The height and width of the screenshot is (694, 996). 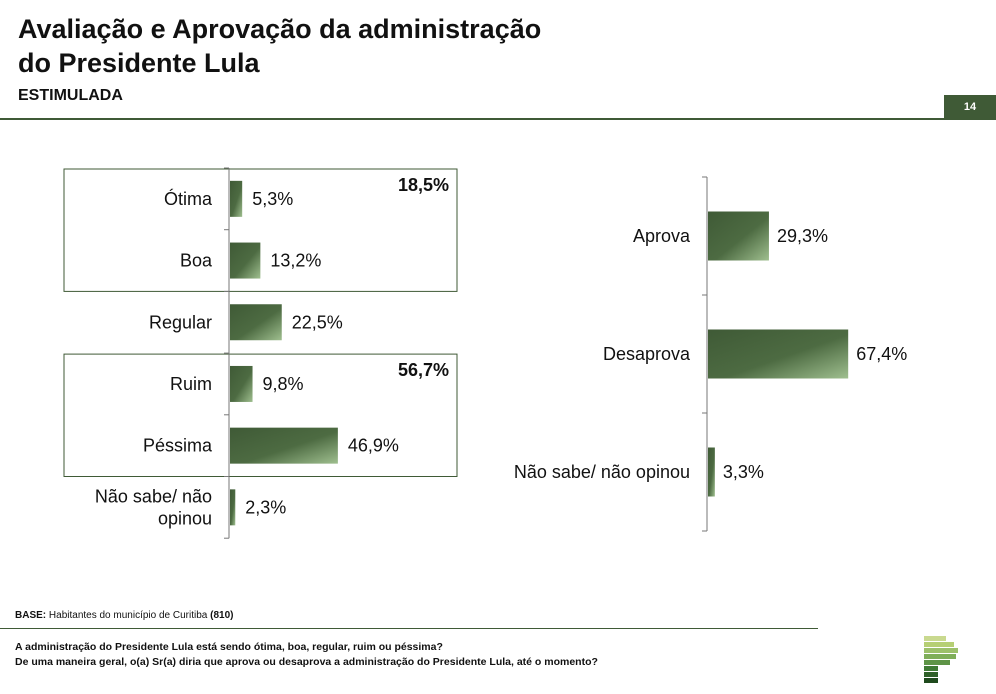 What do you see at coordinates (662, 236) in the screenshot?
I see `category-label-aprova: Aprova` at bounding box center [662, 236].